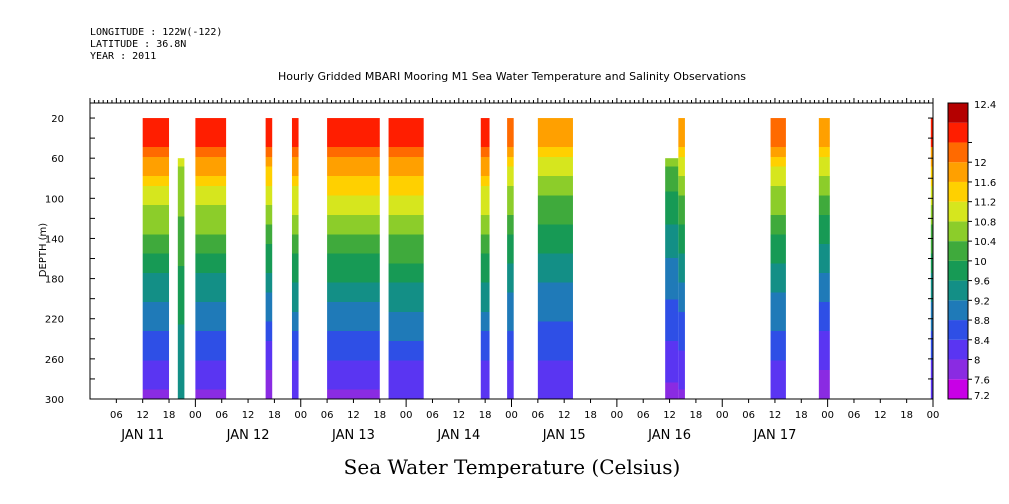 Image resolution: width=1009 pixels, height=504 pixels. What do you see at coordinates (982, 321) in the screenshot?
I see `colorbar-label: 8.8` at bounding box center [982, 321].